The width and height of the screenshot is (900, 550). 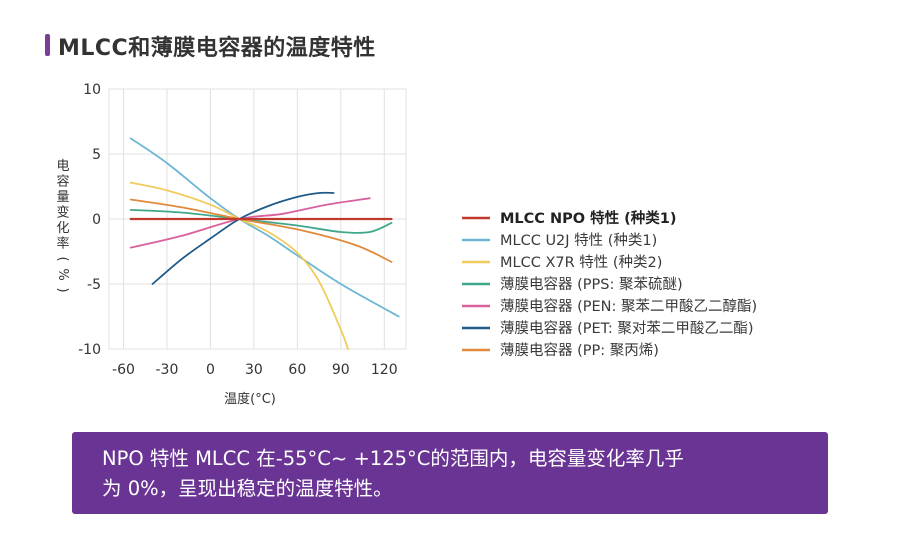 What do you see at coordinates (96, 155) in the screenshot?
I see `y-tick-label: 5` at bounding box center [96, 155].